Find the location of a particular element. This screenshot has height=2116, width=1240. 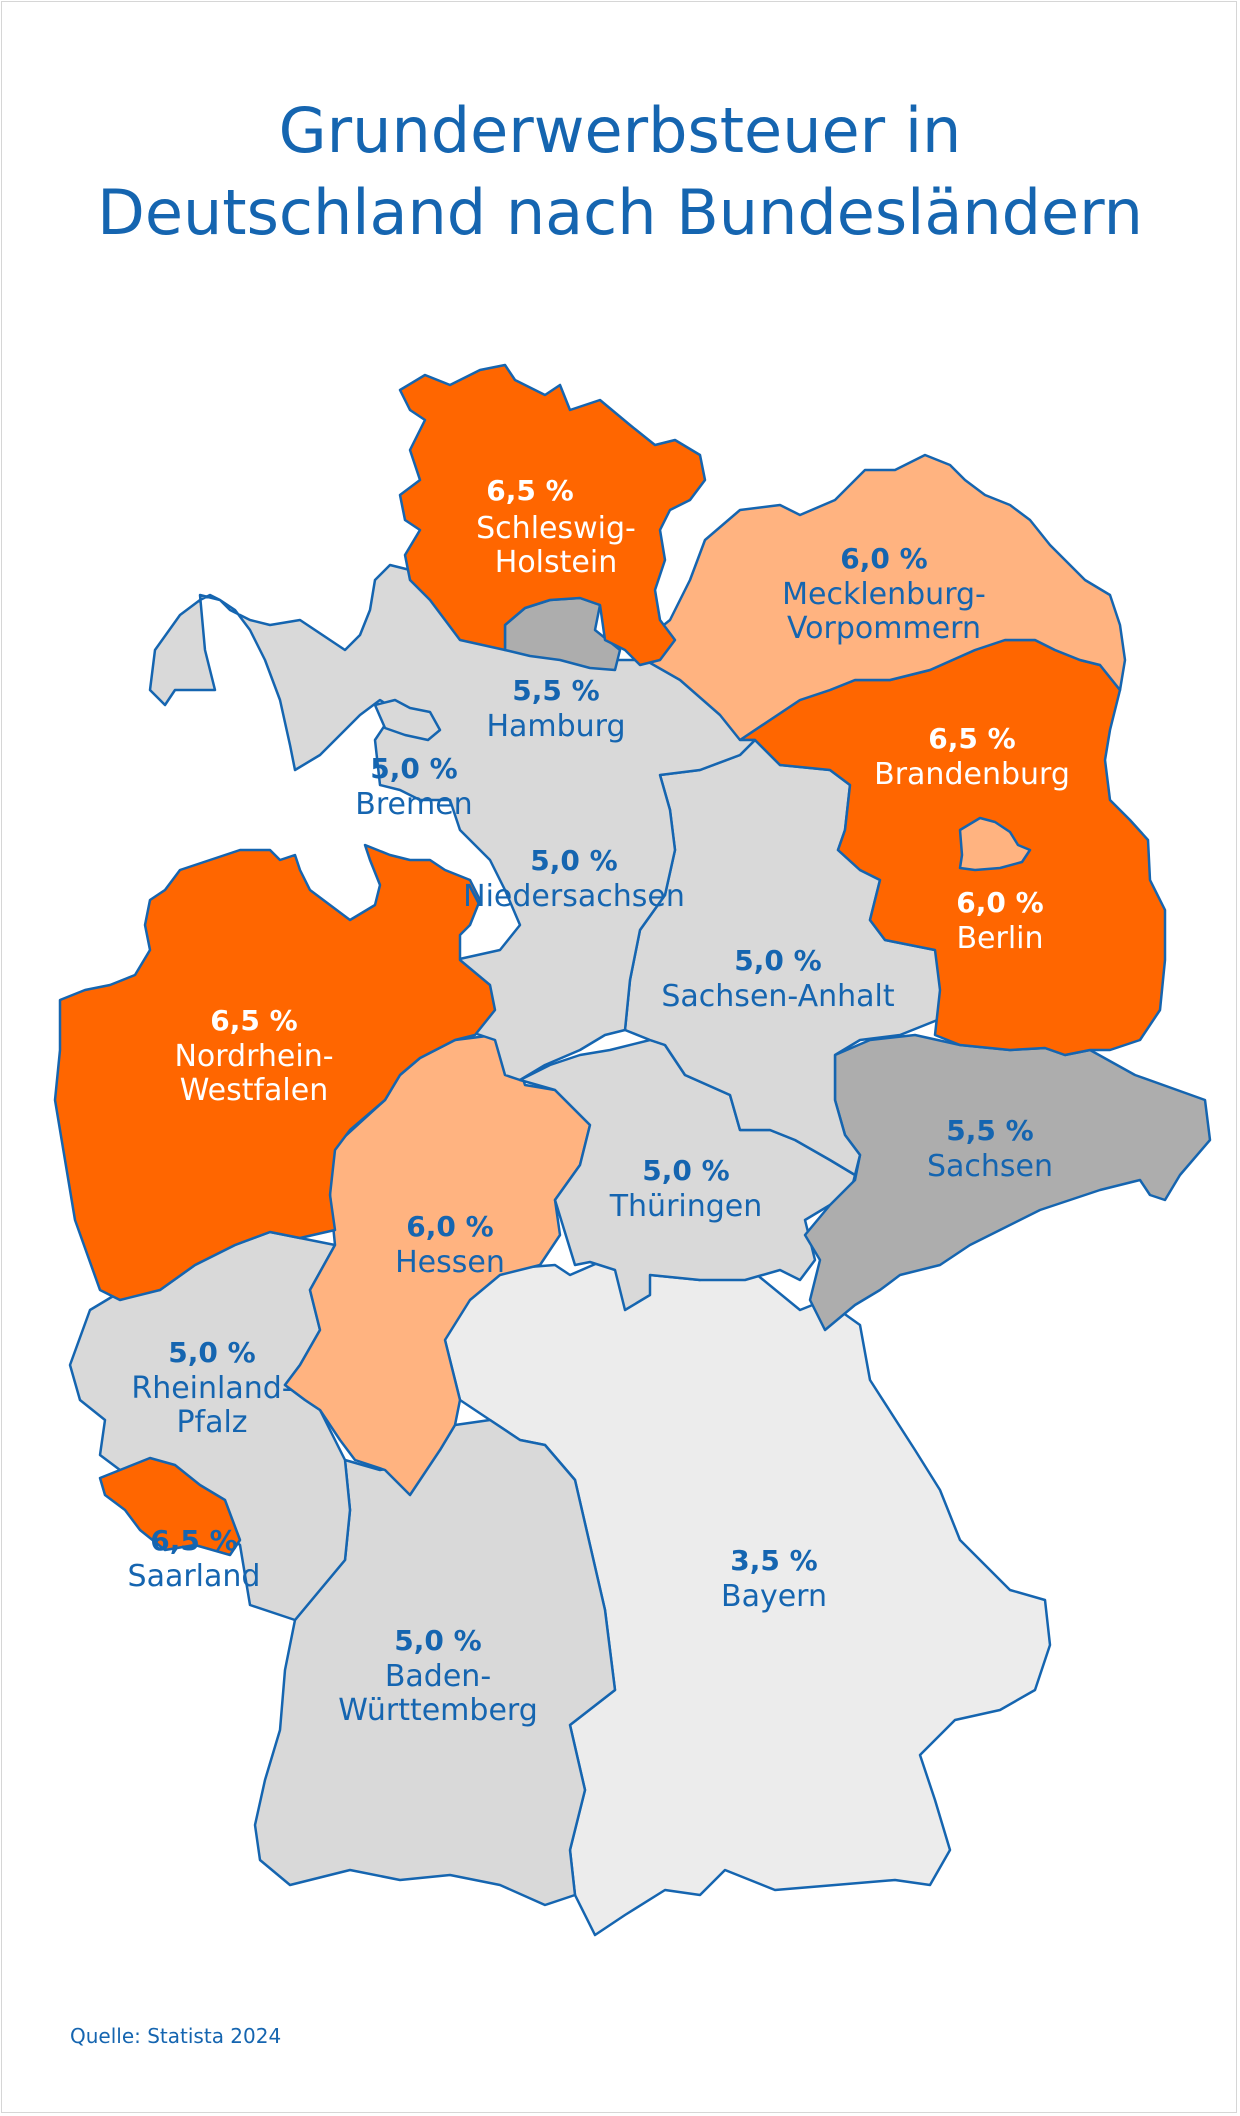

title-line-1: Grunderwerbsteuer in is located at coordinates (620, 130).